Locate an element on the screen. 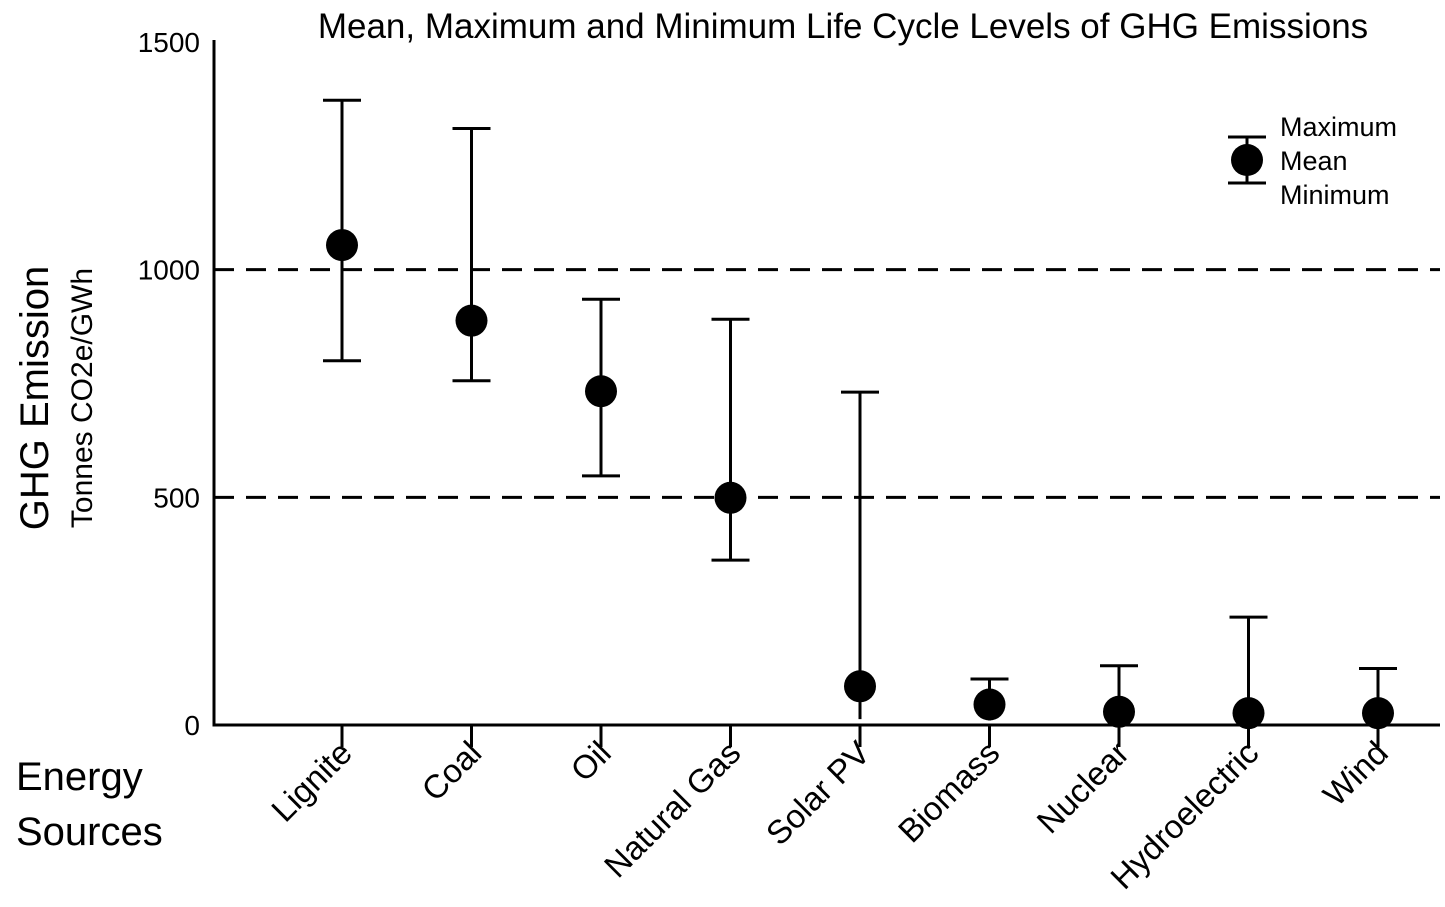 This screenshot has width=1445, height=907. y-tick-label-500: 500 is located at coordinates (176, 497).